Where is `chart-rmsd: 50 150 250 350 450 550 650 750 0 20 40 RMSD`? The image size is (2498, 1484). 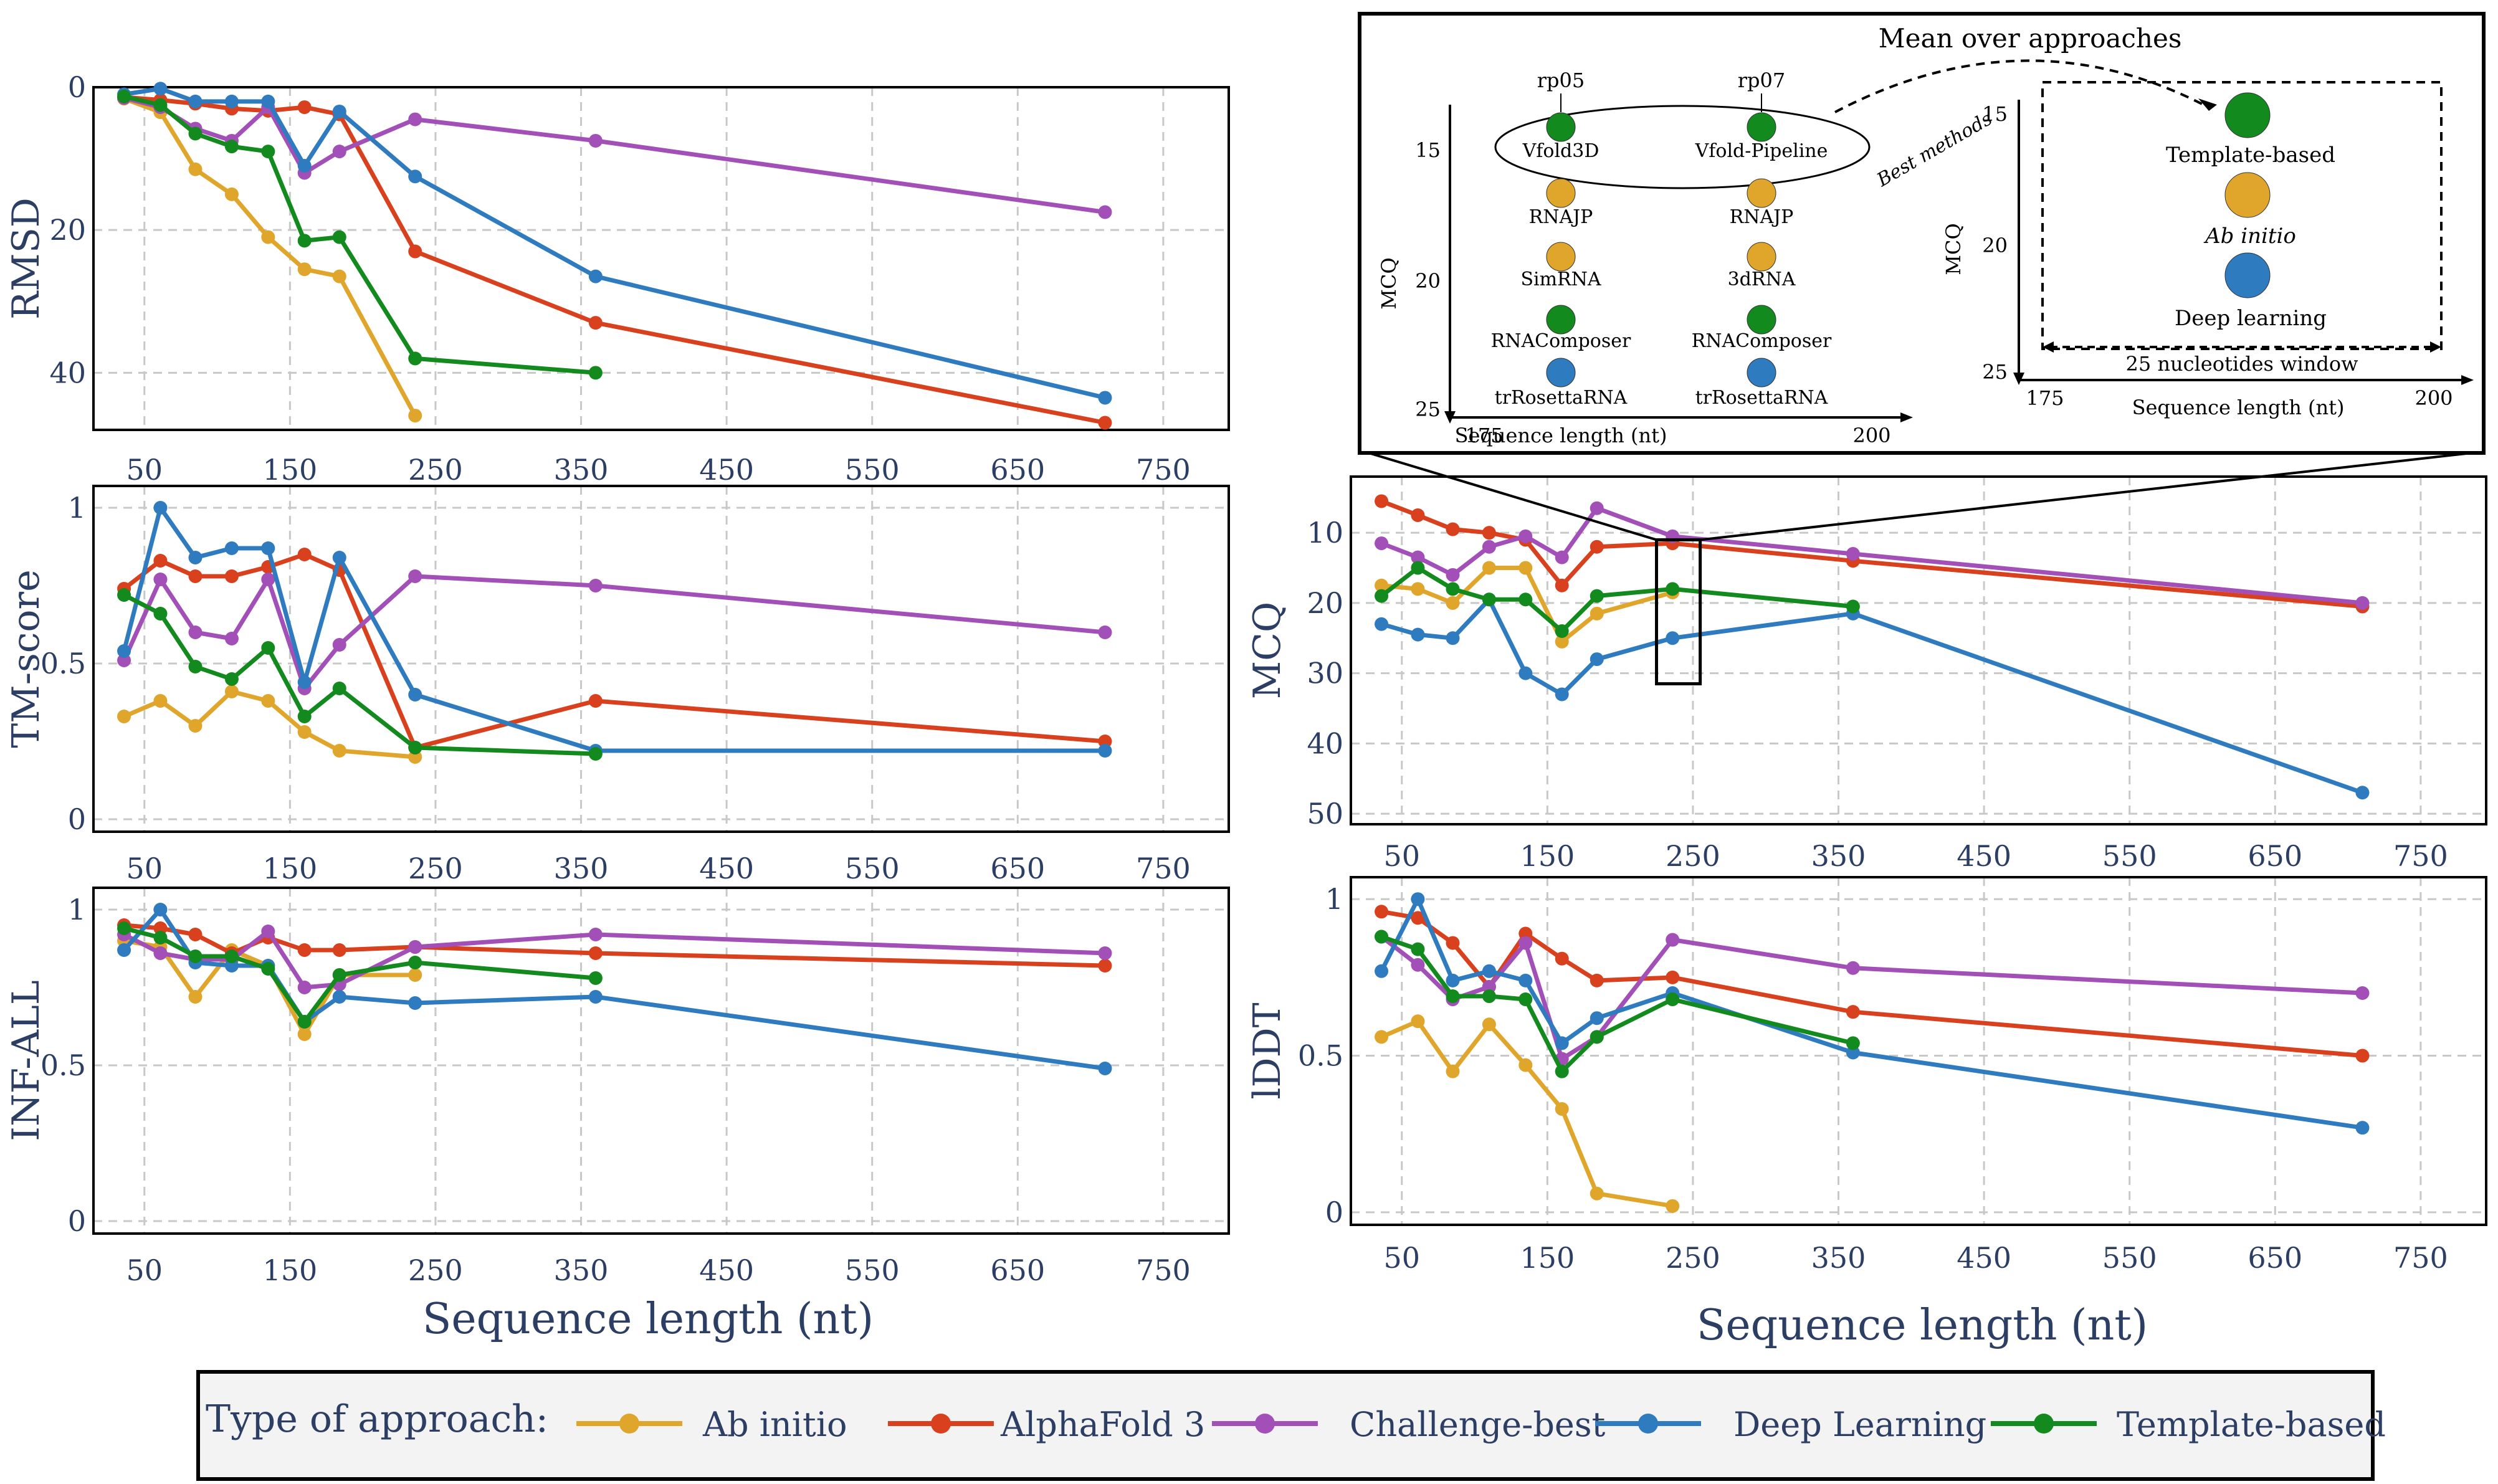 chart-rmsd: 50 150 250 350 450 550 650 750 0 20 40 RMSD is located at coordinates (617, 278).